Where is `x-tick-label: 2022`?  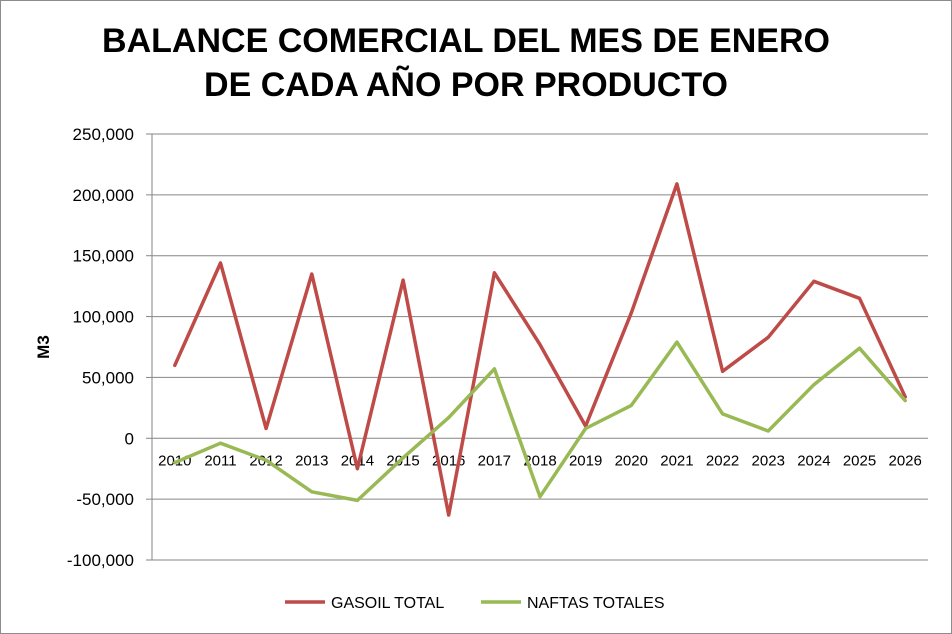
x-tick-label: 2022 is located at coordinates (722, 460).